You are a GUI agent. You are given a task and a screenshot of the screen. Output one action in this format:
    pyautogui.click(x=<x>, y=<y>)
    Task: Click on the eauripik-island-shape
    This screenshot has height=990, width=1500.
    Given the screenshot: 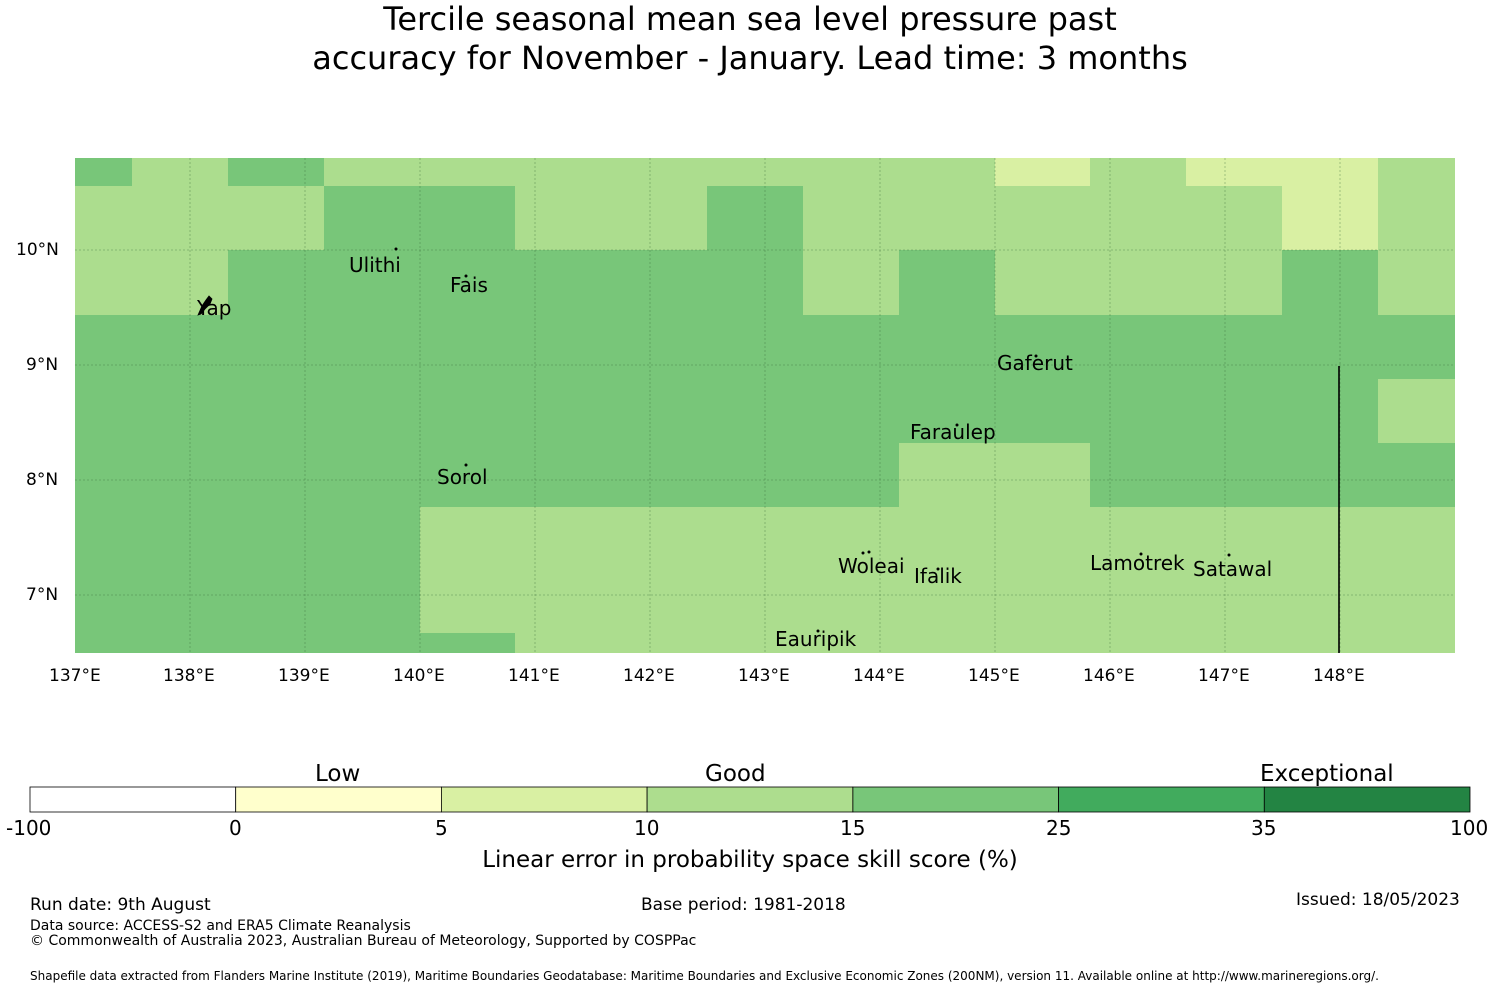 What is the action you would take?
    pyautogui.click(x=818, y=631)
    